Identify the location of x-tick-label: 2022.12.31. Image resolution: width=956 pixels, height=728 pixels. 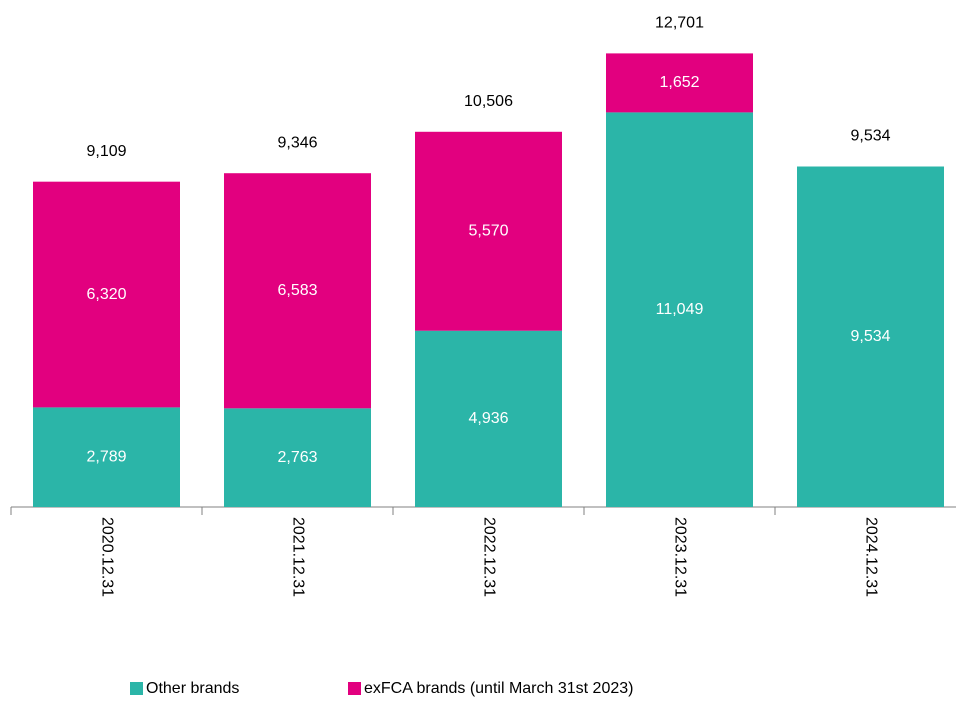
(488, 557).